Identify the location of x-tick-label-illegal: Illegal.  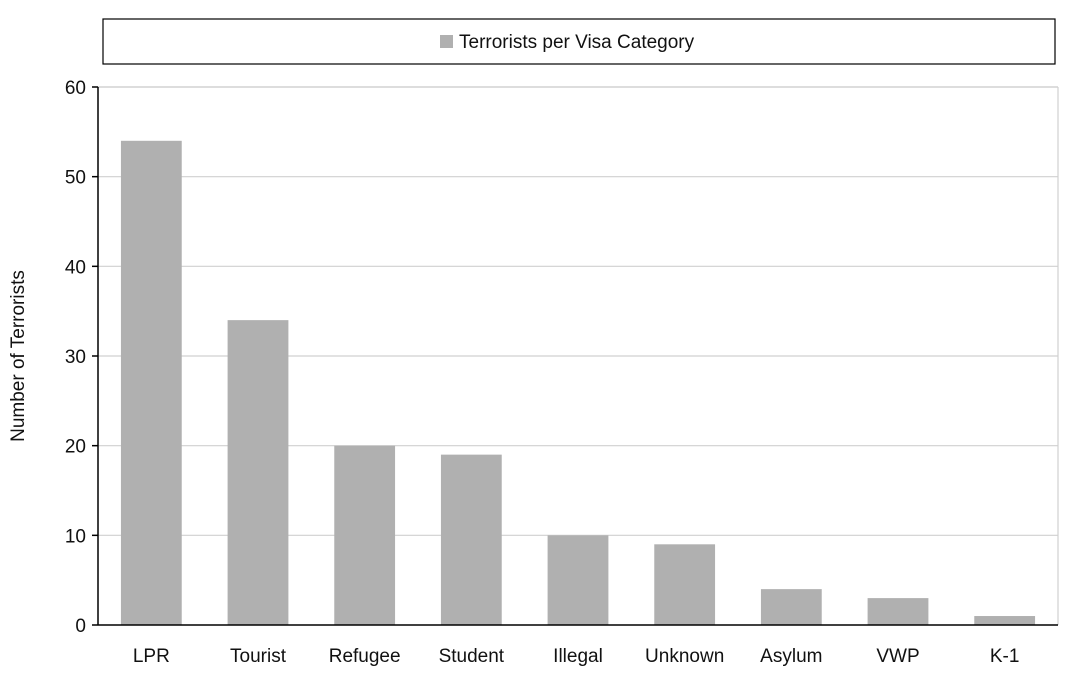
(578, 656).